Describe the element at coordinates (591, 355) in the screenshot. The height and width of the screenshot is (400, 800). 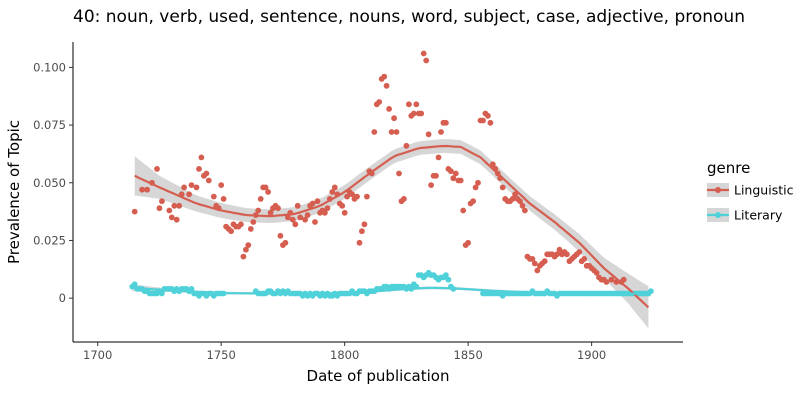
I see `x-tick-label: 1900` at that location.